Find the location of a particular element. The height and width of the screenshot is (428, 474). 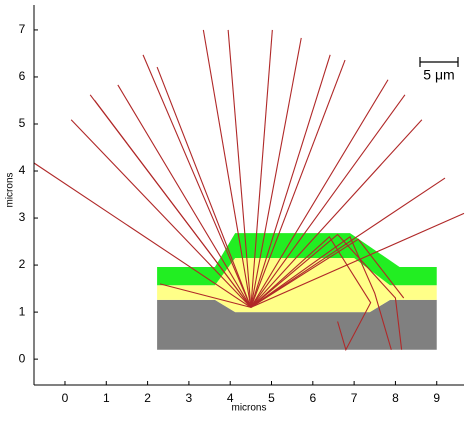

y-axis-label: microns is located at coordinates (10, 189).